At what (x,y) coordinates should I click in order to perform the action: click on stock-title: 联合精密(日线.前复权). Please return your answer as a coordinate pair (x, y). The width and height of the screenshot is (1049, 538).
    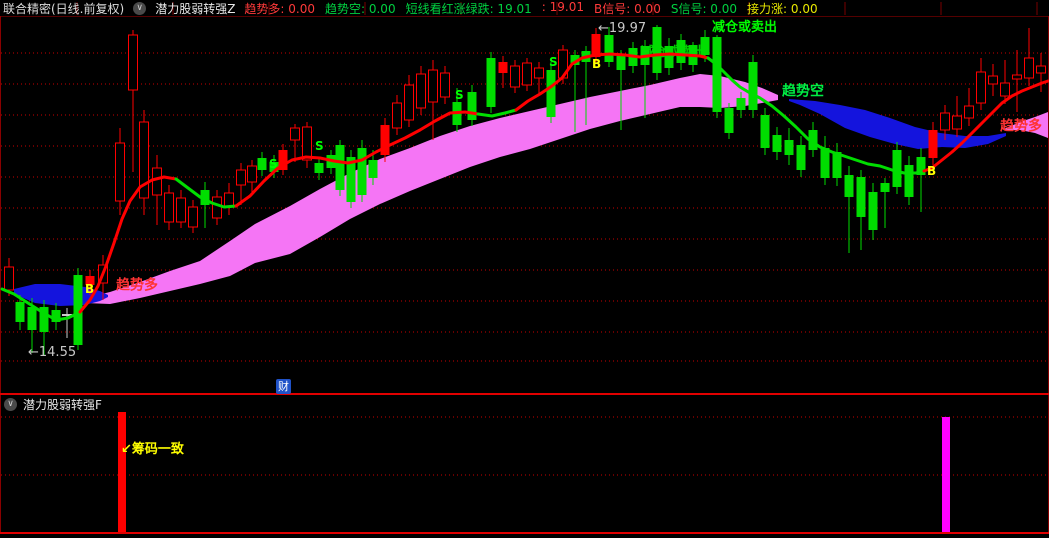
    Looking at the image, I should click on (64, 9).